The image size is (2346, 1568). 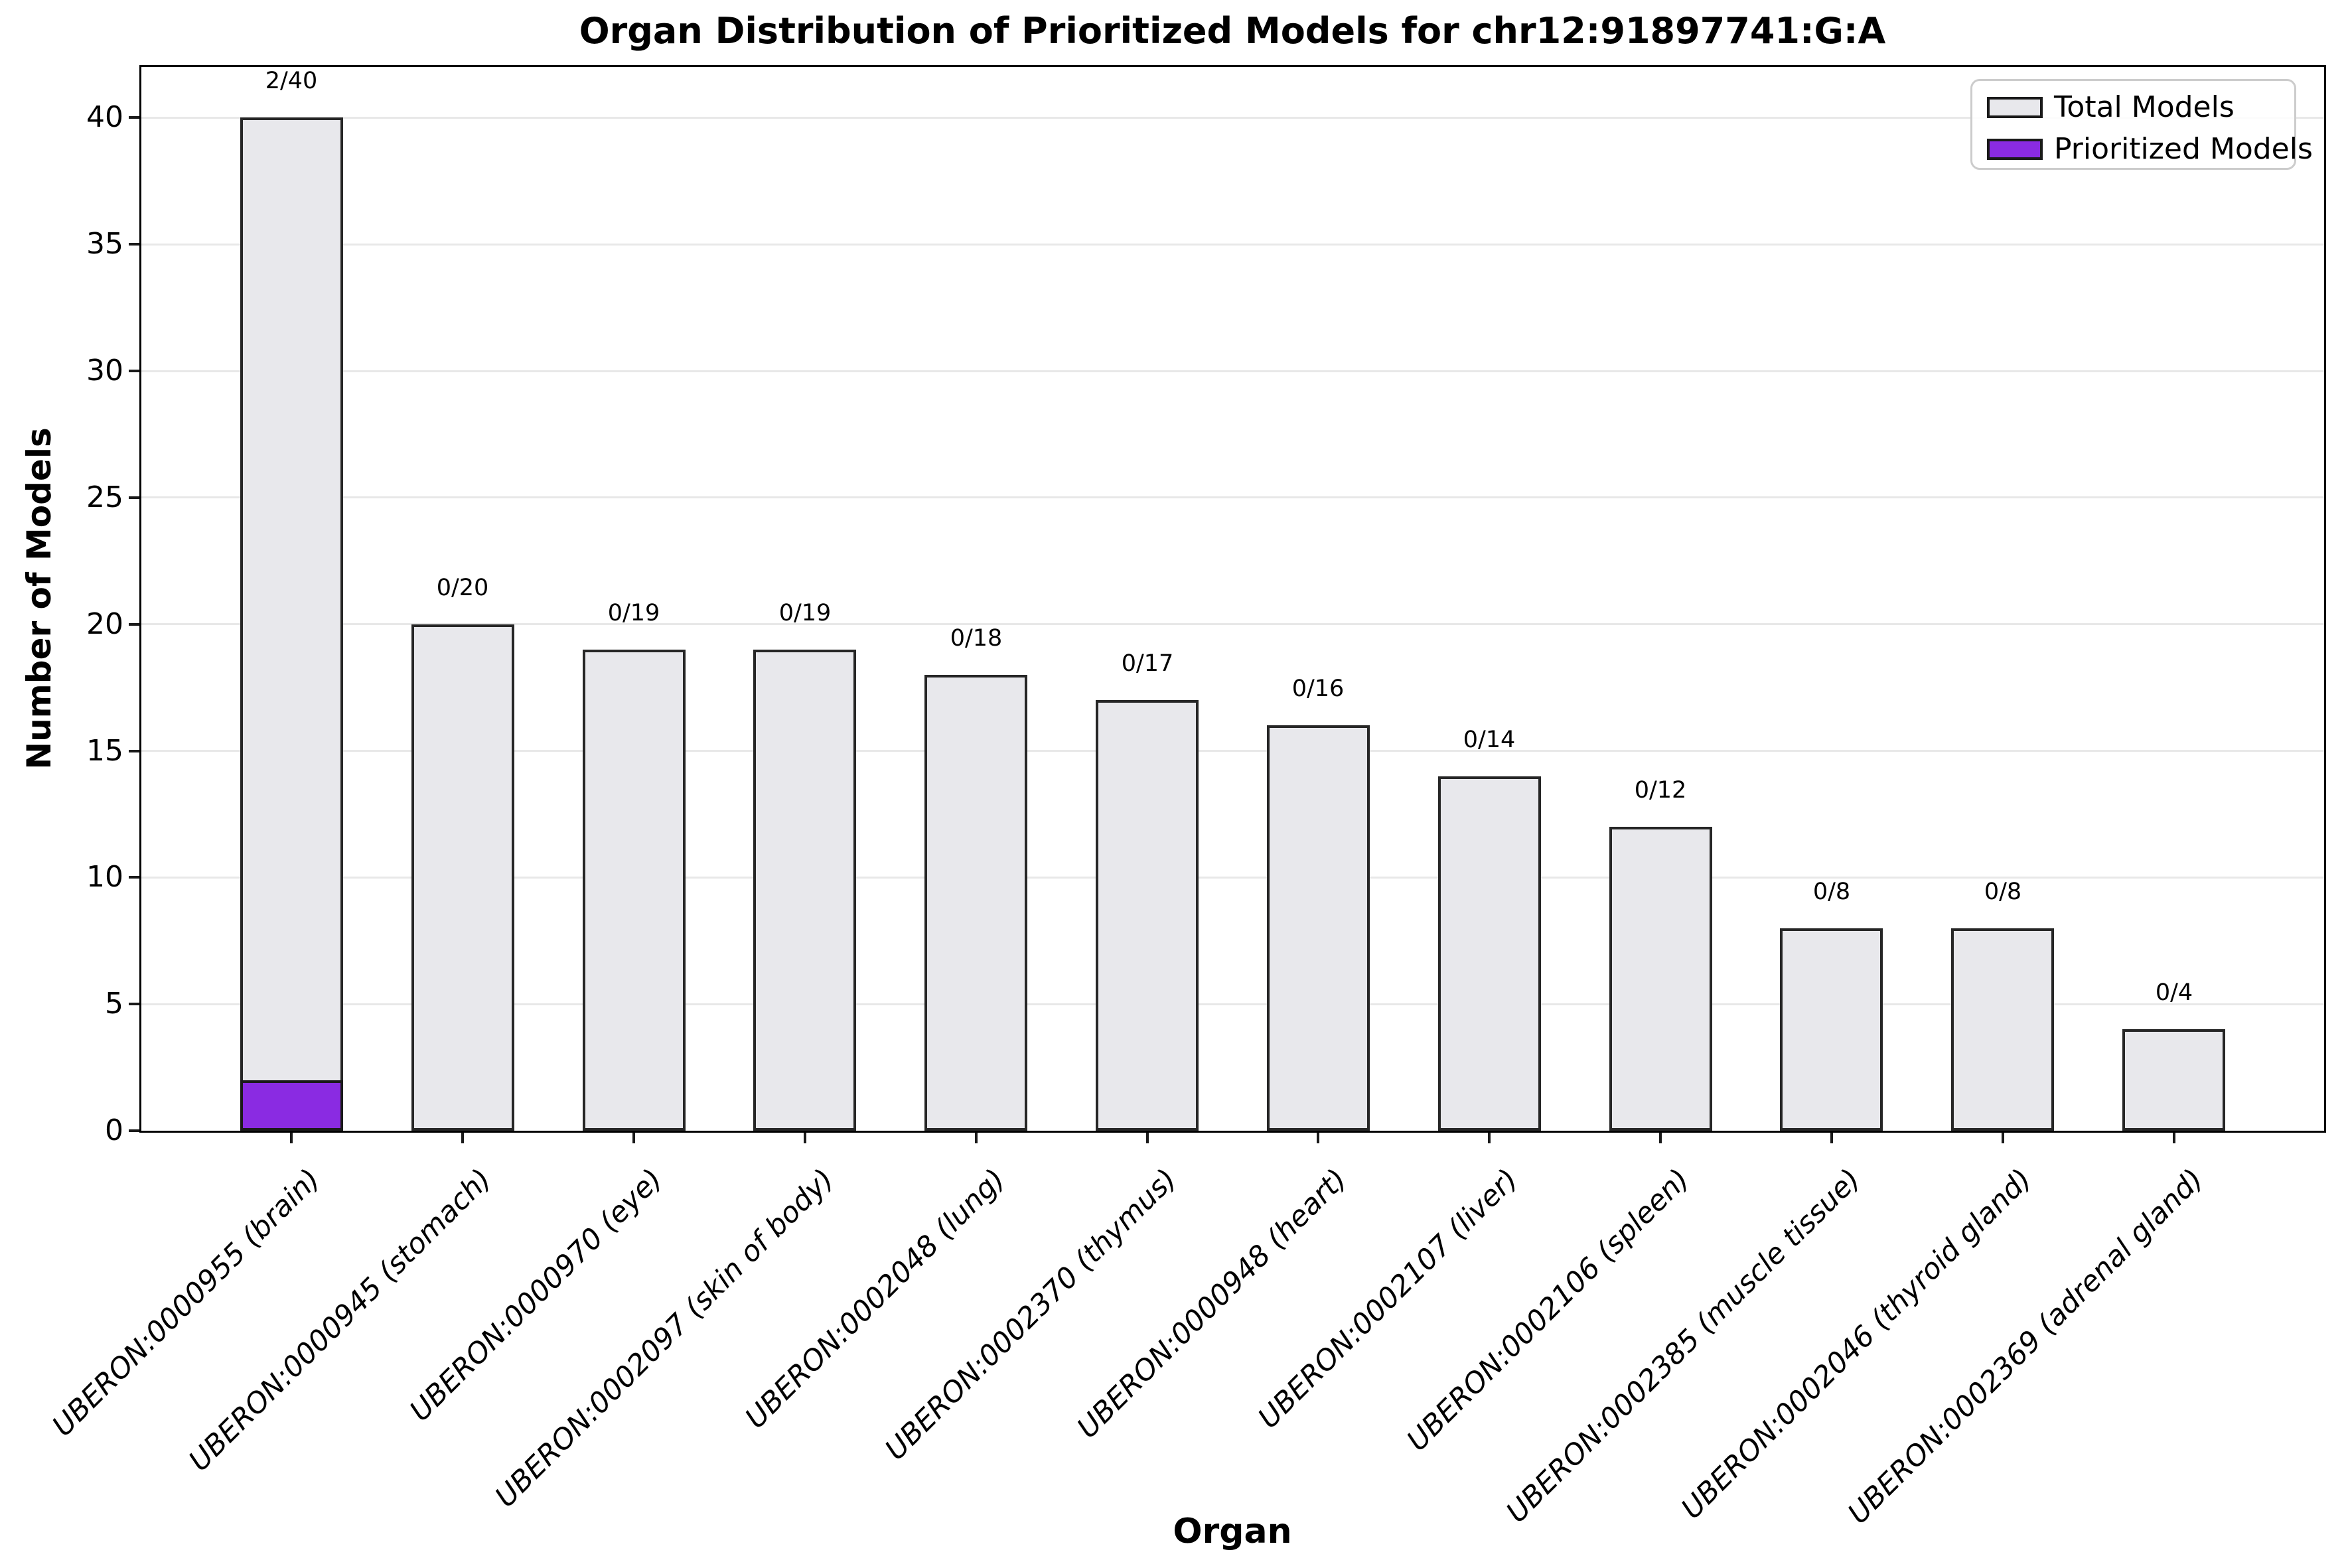 What do you see at coordinates (462, 588) in the screenshot?
I see `bar-value-label: 0/20` at bounding box center [462, 588].